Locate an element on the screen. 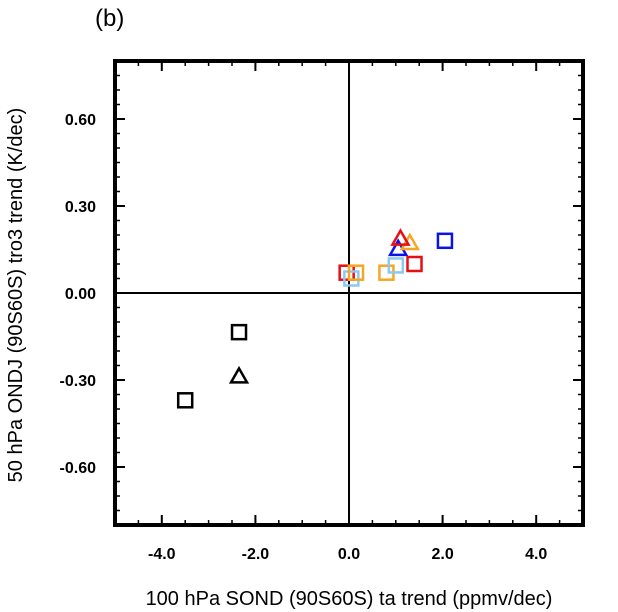 The image size is (618, 612). y-tick-label: 0.00 is located at coordinates (80, 294).